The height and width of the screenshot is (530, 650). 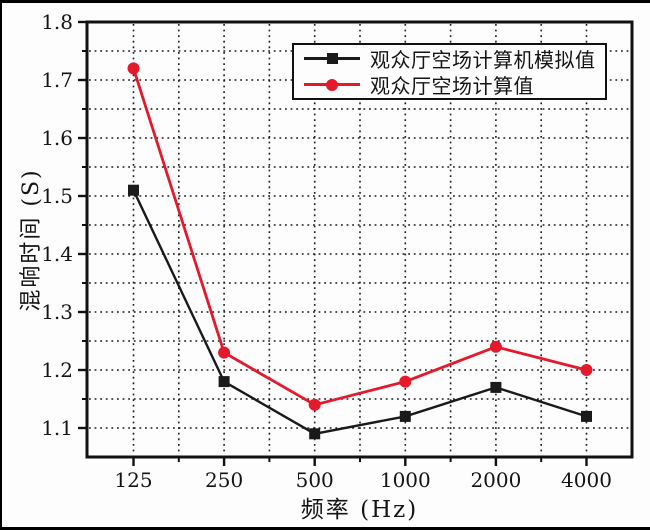 I want to click on y-tick-label: 1.2, so click(x=57, y=370).